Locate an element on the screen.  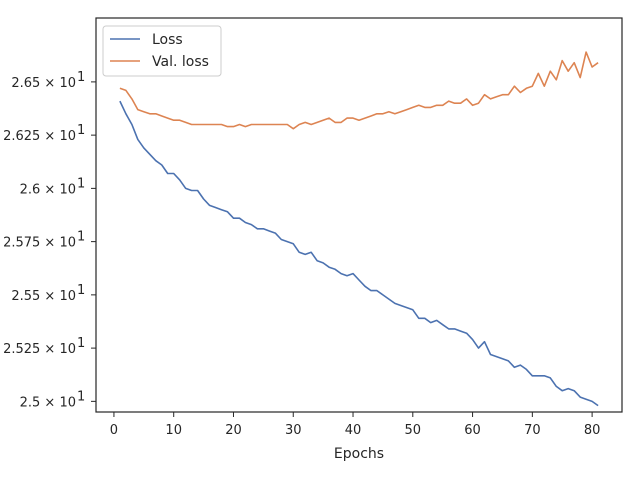
x-tick-label: 40 is located at coordinates (353, 430).